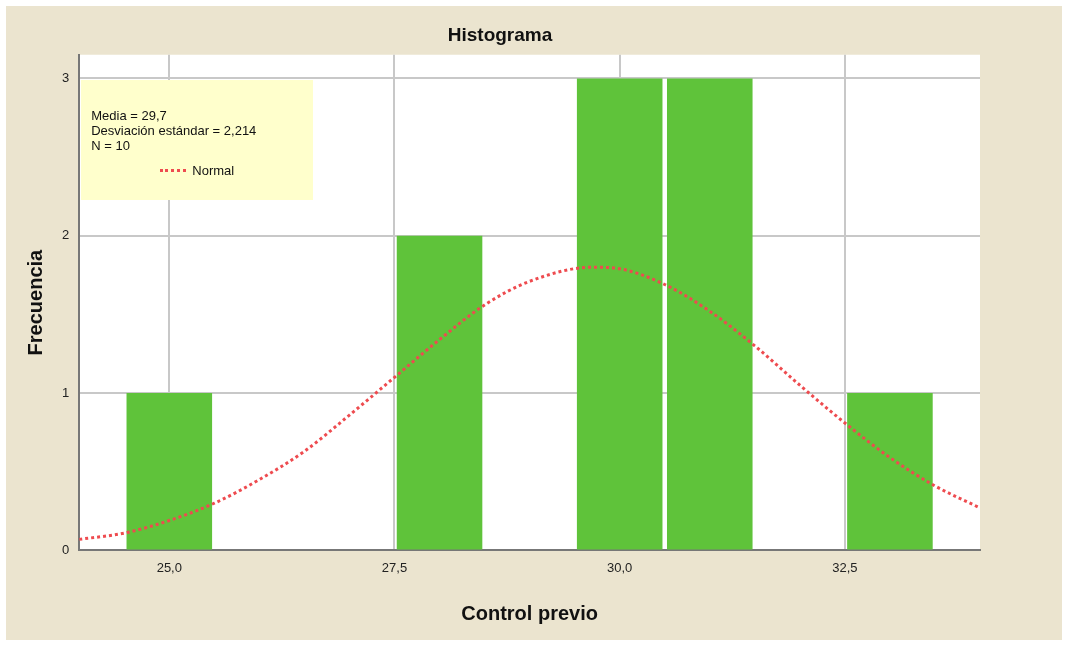  What do you see at coordinates (66, 549) in the screenshot?
I see `y-tick-label: 0` at bounding box center [66, 549].